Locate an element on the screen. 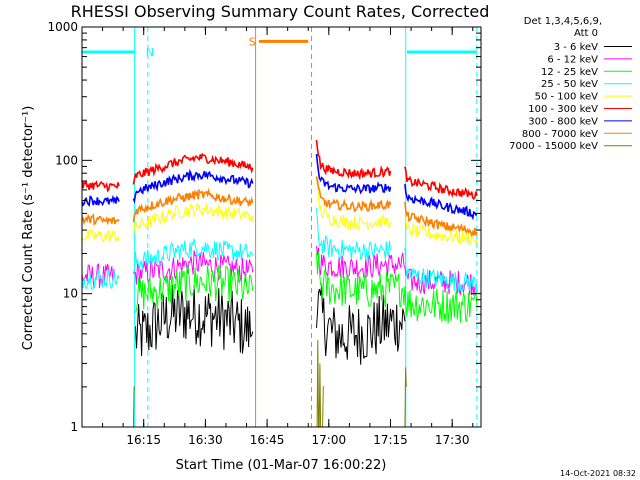 Image resolution: width=640 pixels, height=480 pixels. detector-note-0: Det 1,3,4,5,6,9, is located at coordinates (563, 21).